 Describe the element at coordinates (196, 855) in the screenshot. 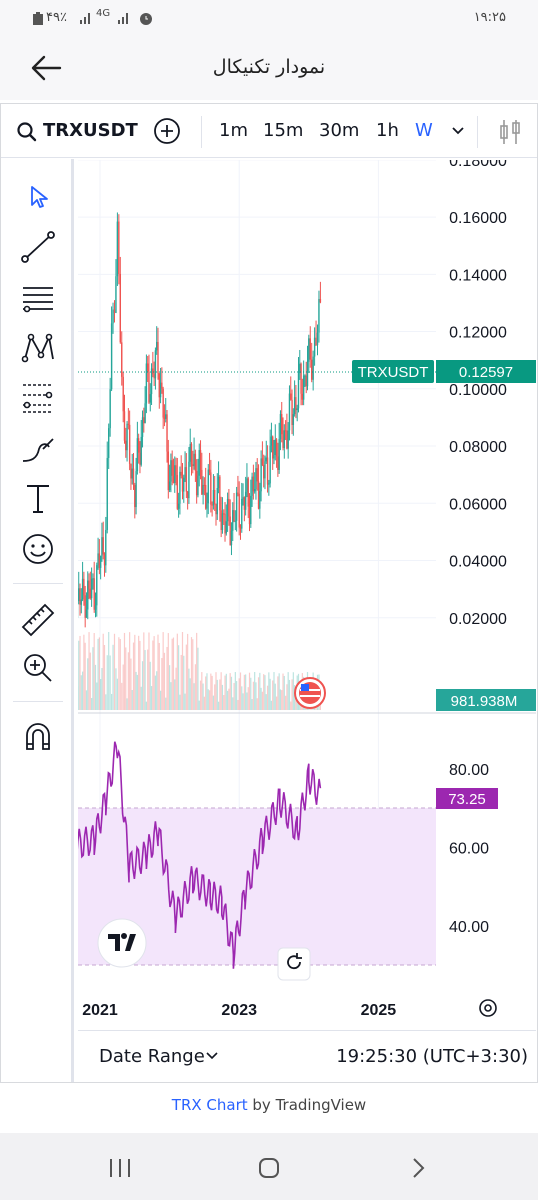

I see `rsi-line` at that location.